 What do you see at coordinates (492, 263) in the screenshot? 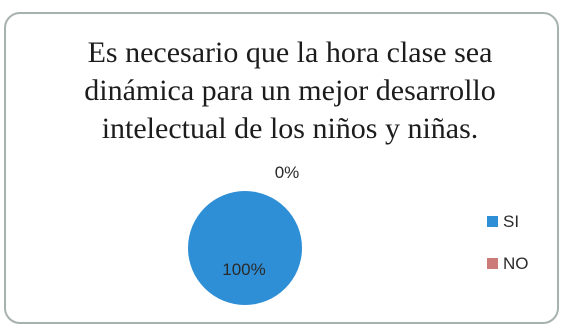
I see `legend-swatch-no` at bounding box center [492, 263].